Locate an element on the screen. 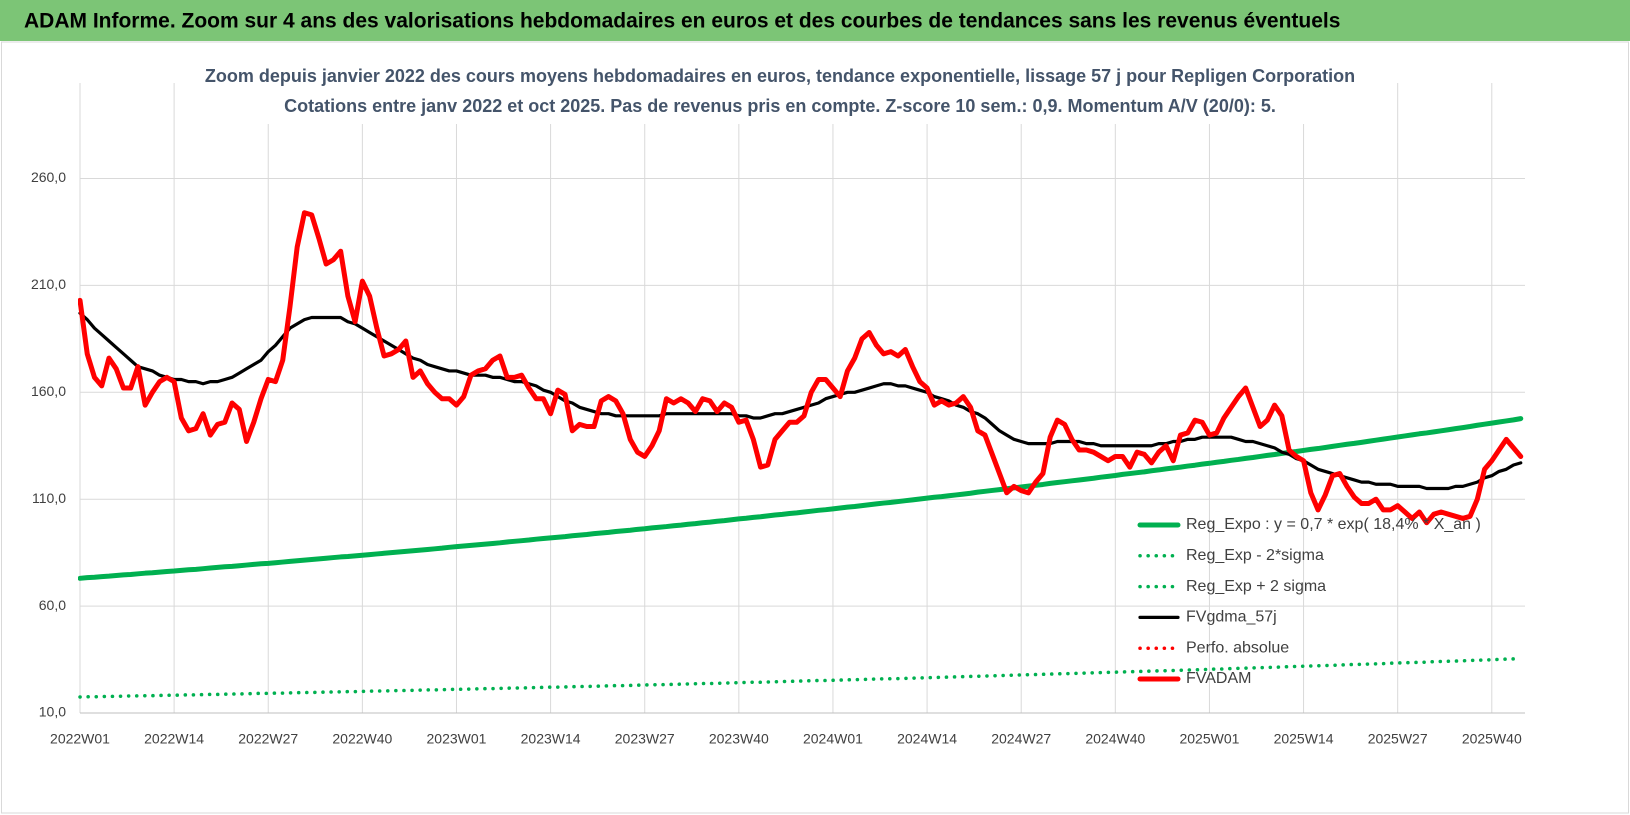 The width and height of the screenshot is (1630, 815). legend-label: FVgdma_57j is located at coordinates (1231, 617).